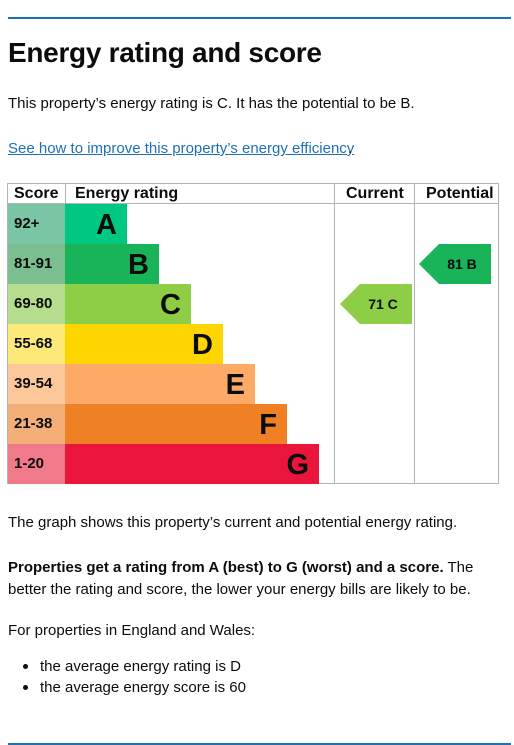 Image resolution: width=514 pixels, height=745 pixels. I want to click on band-score-e: 39-54, so click(36, 384).